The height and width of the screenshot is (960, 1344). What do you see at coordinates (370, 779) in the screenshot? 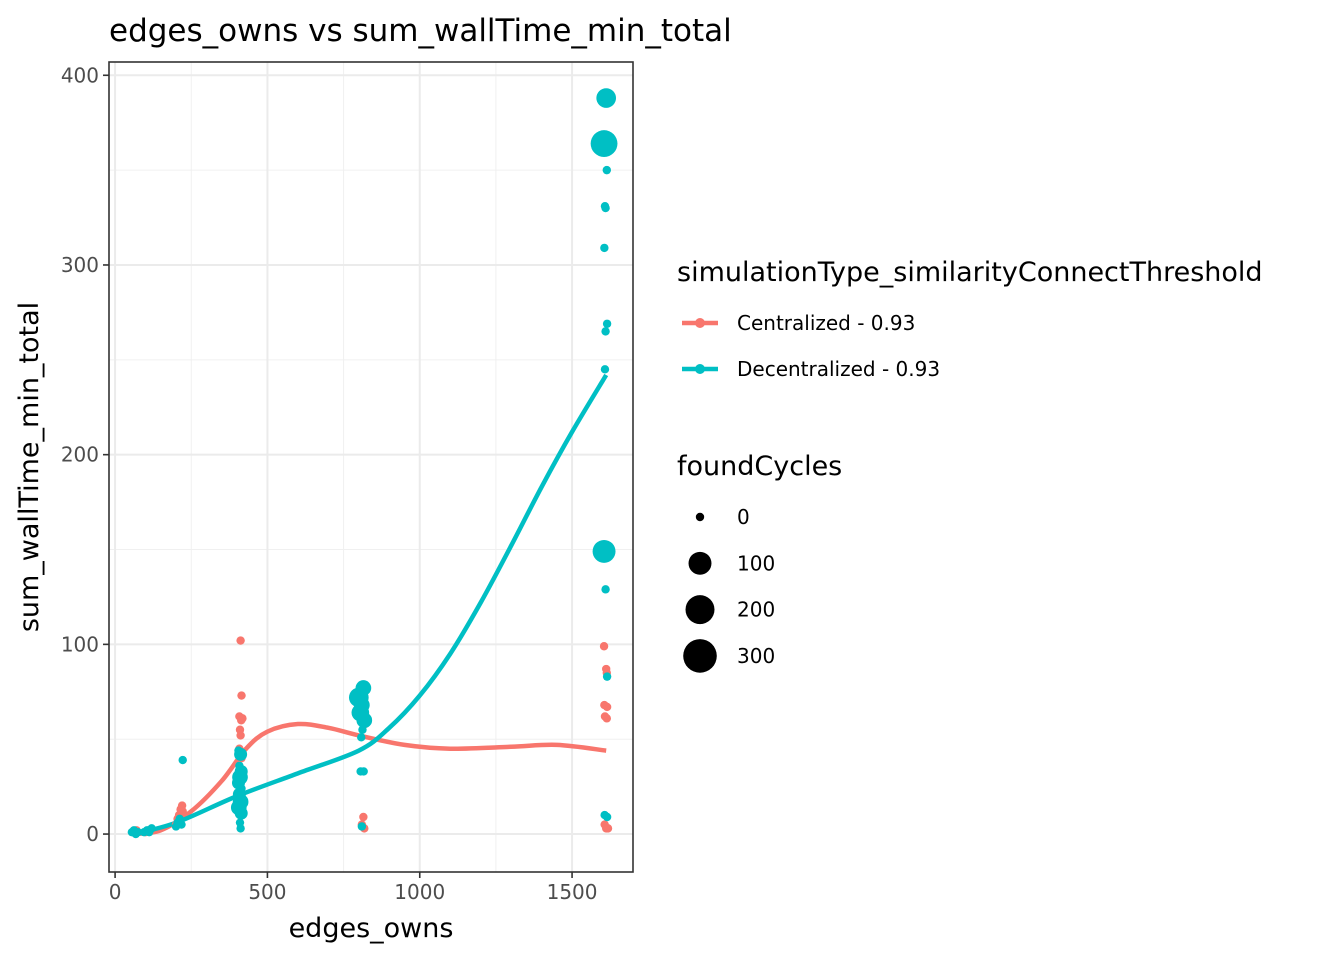
I see `centralized-smooth-line` at bounding box center [370, 779].